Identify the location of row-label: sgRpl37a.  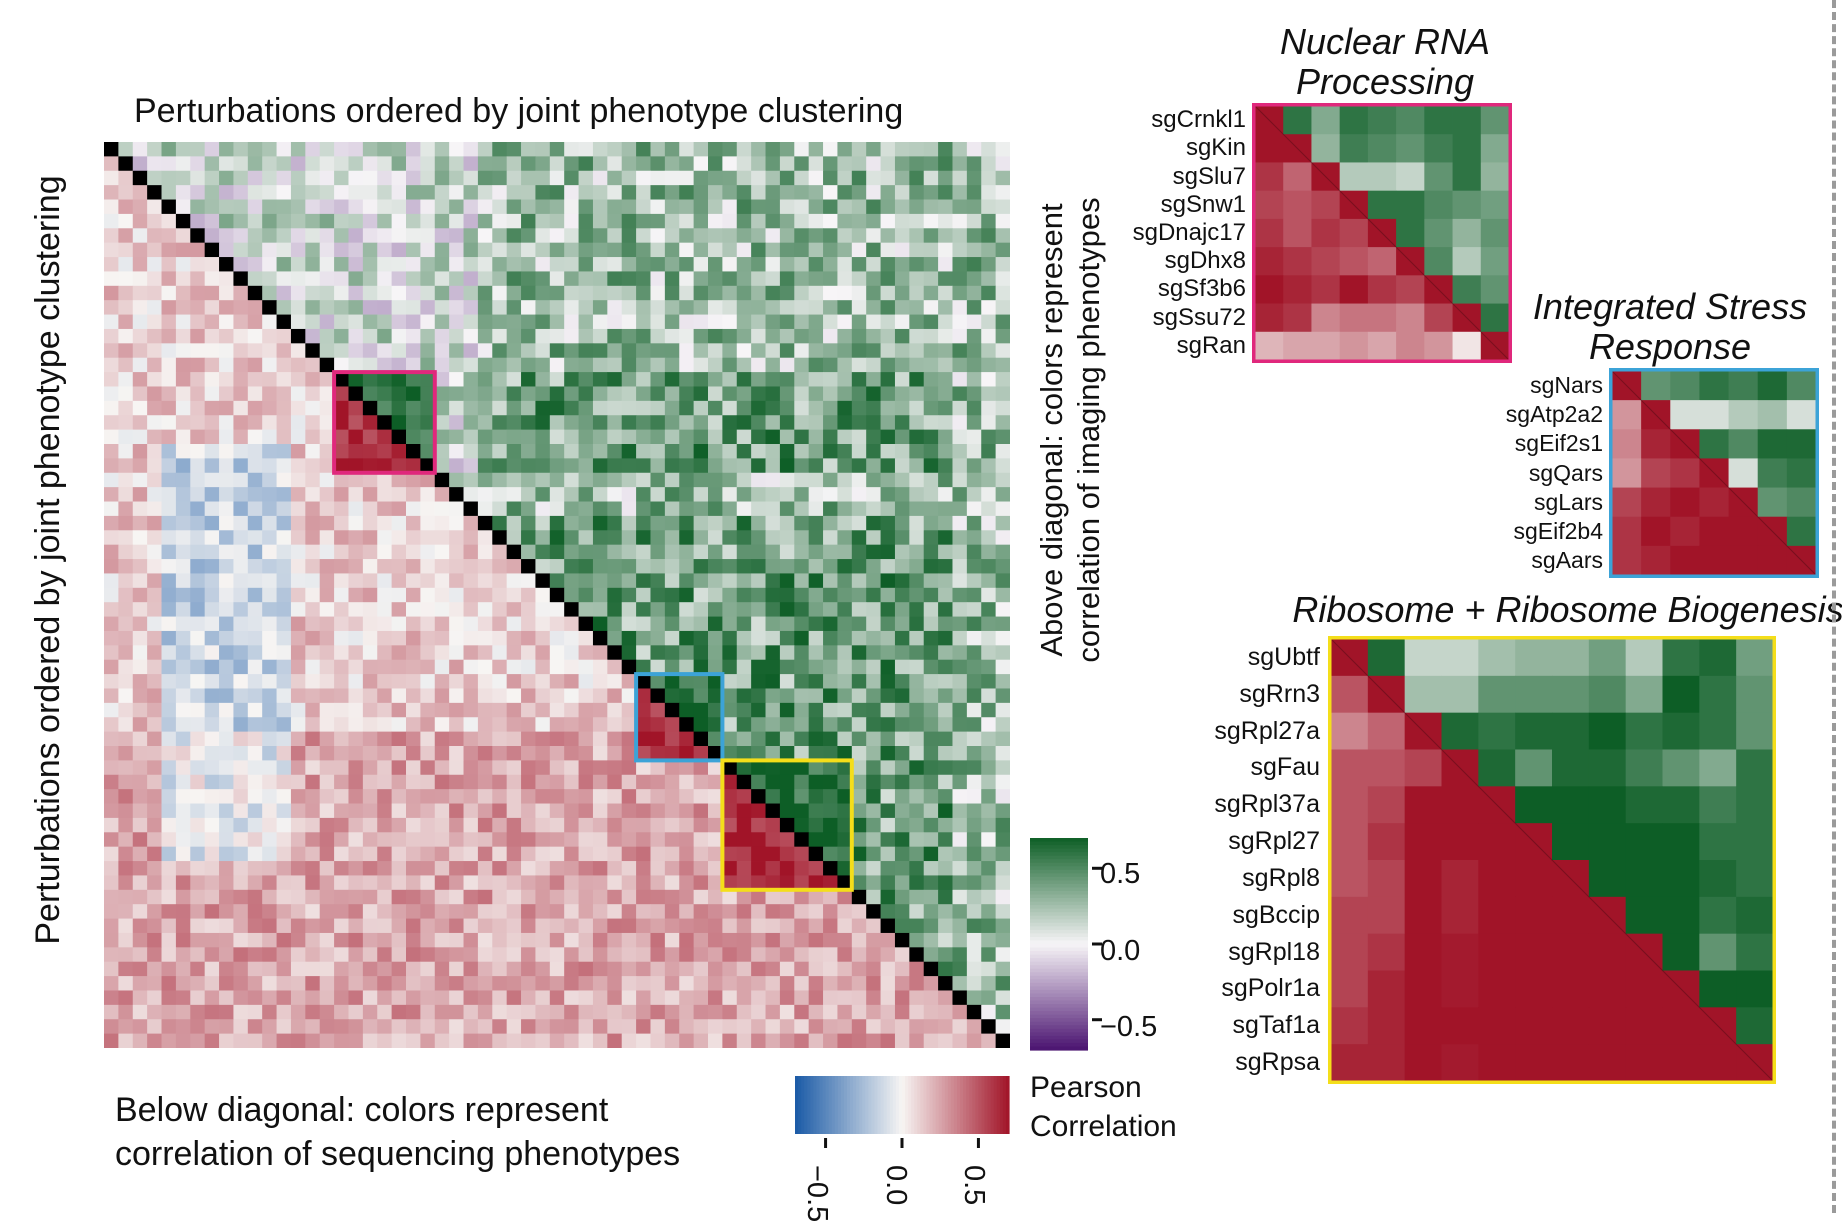
(1267, 804).